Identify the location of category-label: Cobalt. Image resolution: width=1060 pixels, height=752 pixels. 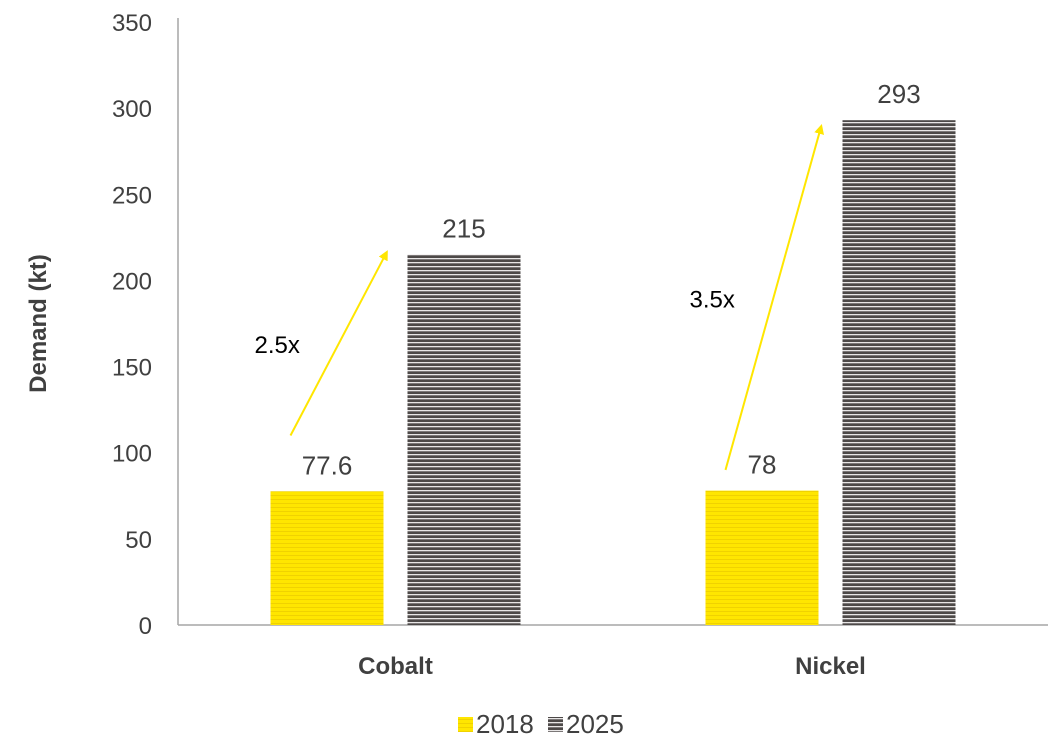
(395, 666).